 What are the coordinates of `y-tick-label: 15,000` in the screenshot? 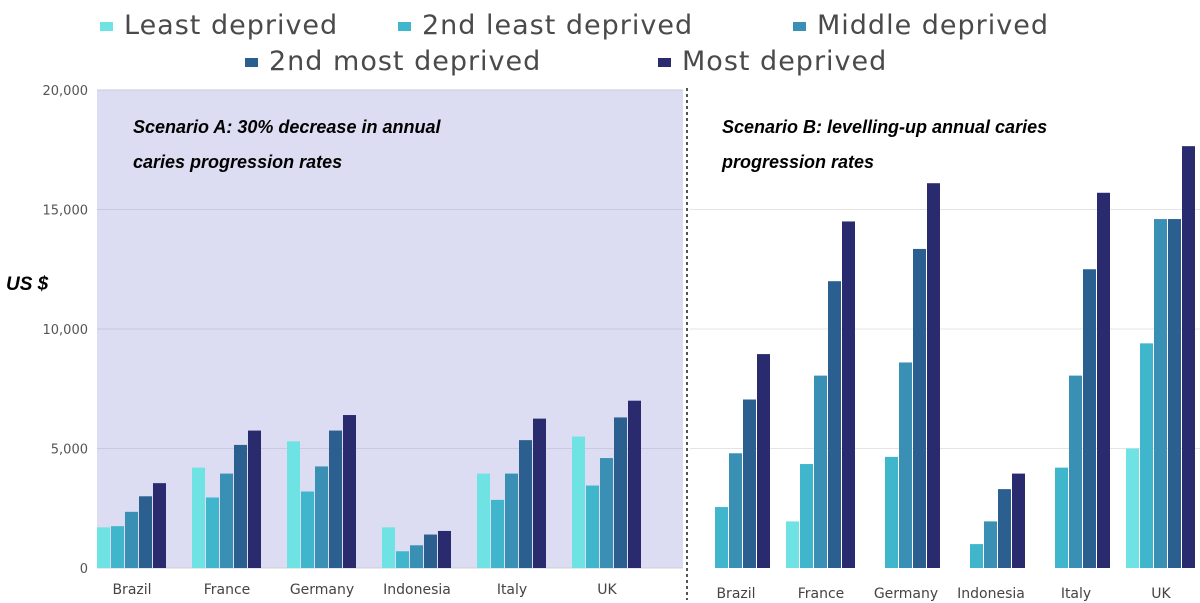 It's located at (66, 211).